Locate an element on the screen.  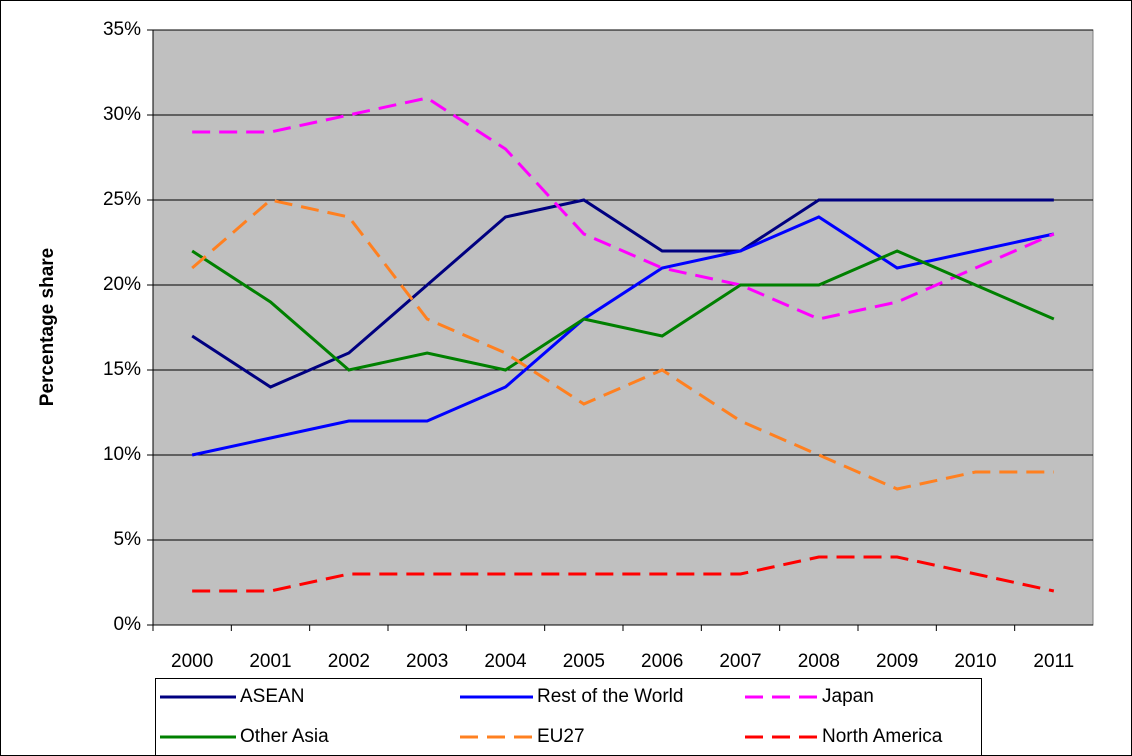
legend-label: North America is located at coordinates (882, 736).